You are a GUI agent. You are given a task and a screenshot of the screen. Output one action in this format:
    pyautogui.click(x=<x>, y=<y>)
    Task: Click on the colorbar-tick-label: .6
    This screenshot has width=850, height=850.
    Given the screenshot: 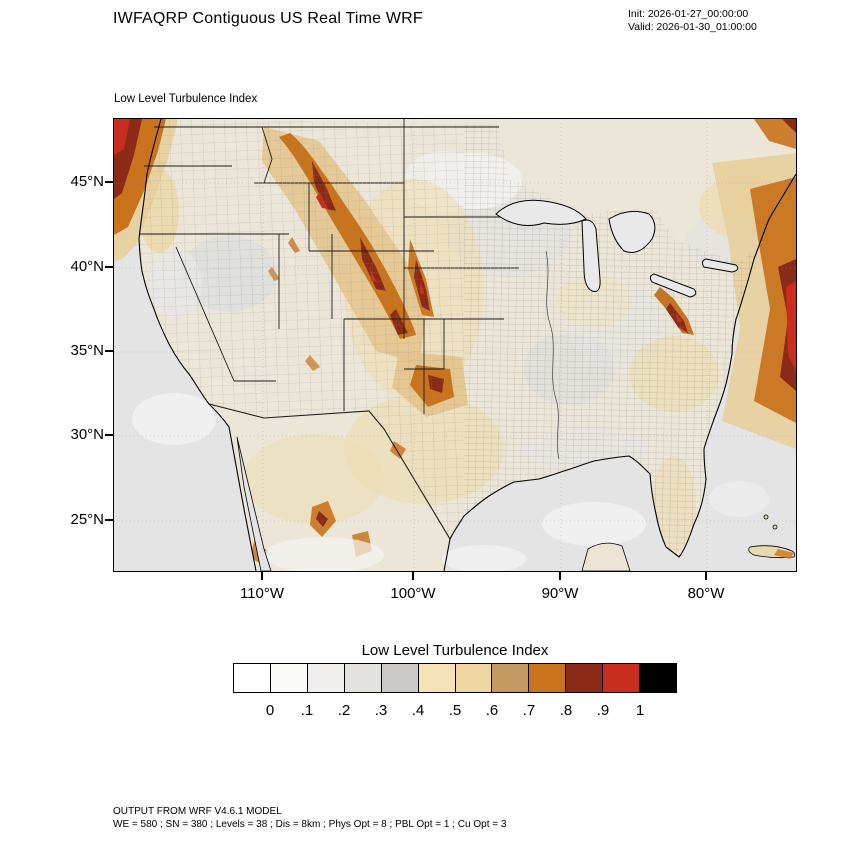 What is the action you would take?
    pyautogui.click(x=492, y=710)
    